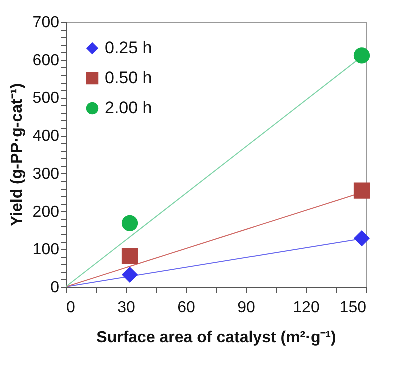 This screenshot has height=367, width=417. What do you see at coordinates (46, 212) in the screenshot?
I see `y-tick-label: 200` at bounding box center [46, 212].